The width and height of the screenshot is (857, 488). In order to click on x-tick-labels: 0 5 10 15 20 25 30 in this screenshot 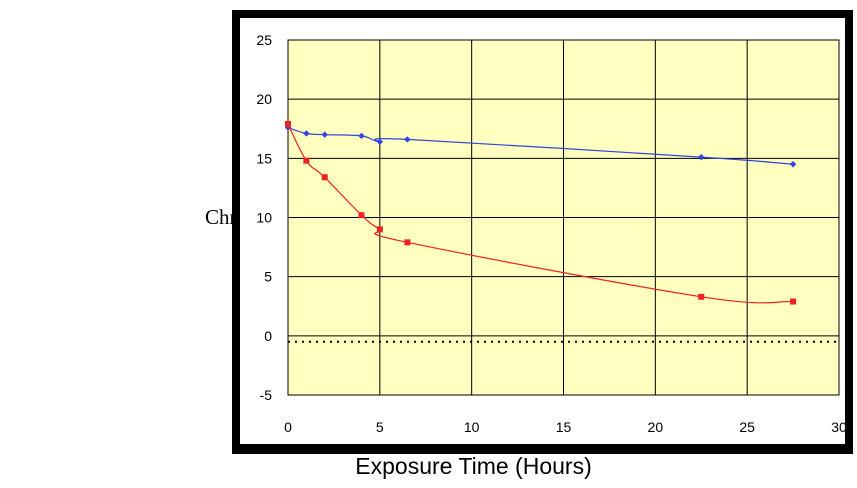, I will do `click(565, 427)`.